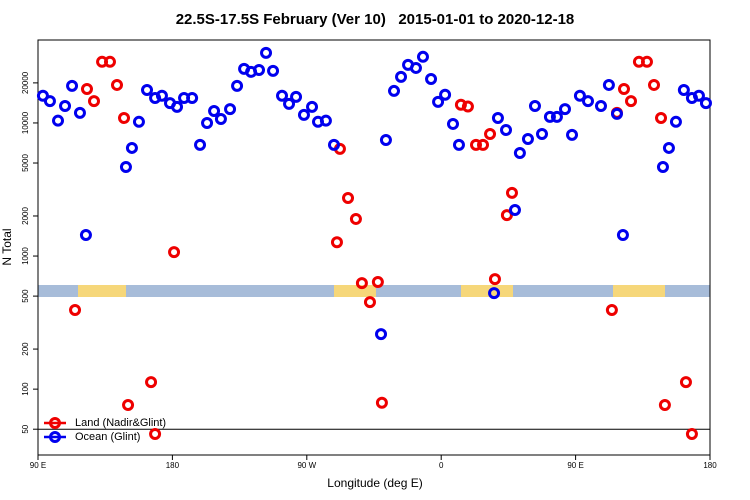 This screenshot has width=750, height=500. Describe the element at coordinates (25, 428) in the screenshot. I see `y-tick-label: 50` at that location.